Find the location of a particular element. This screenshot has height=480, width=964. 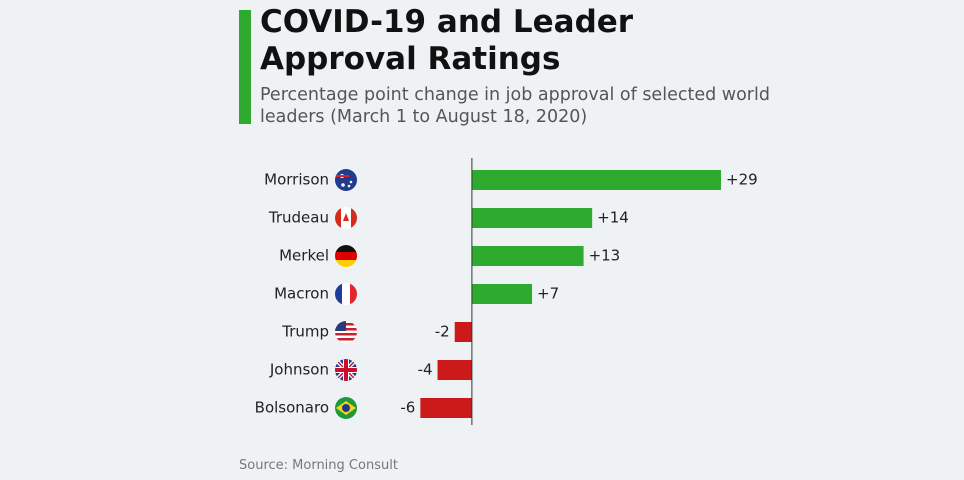

flags is located at coordinates (346, 294).